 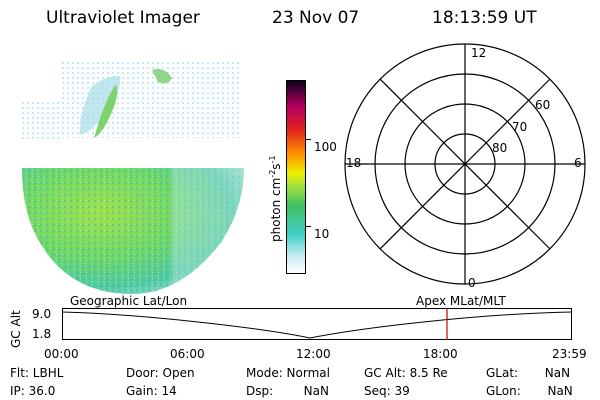 I want to click on info-seq: Seq: 39, so click(x=387, y=391).